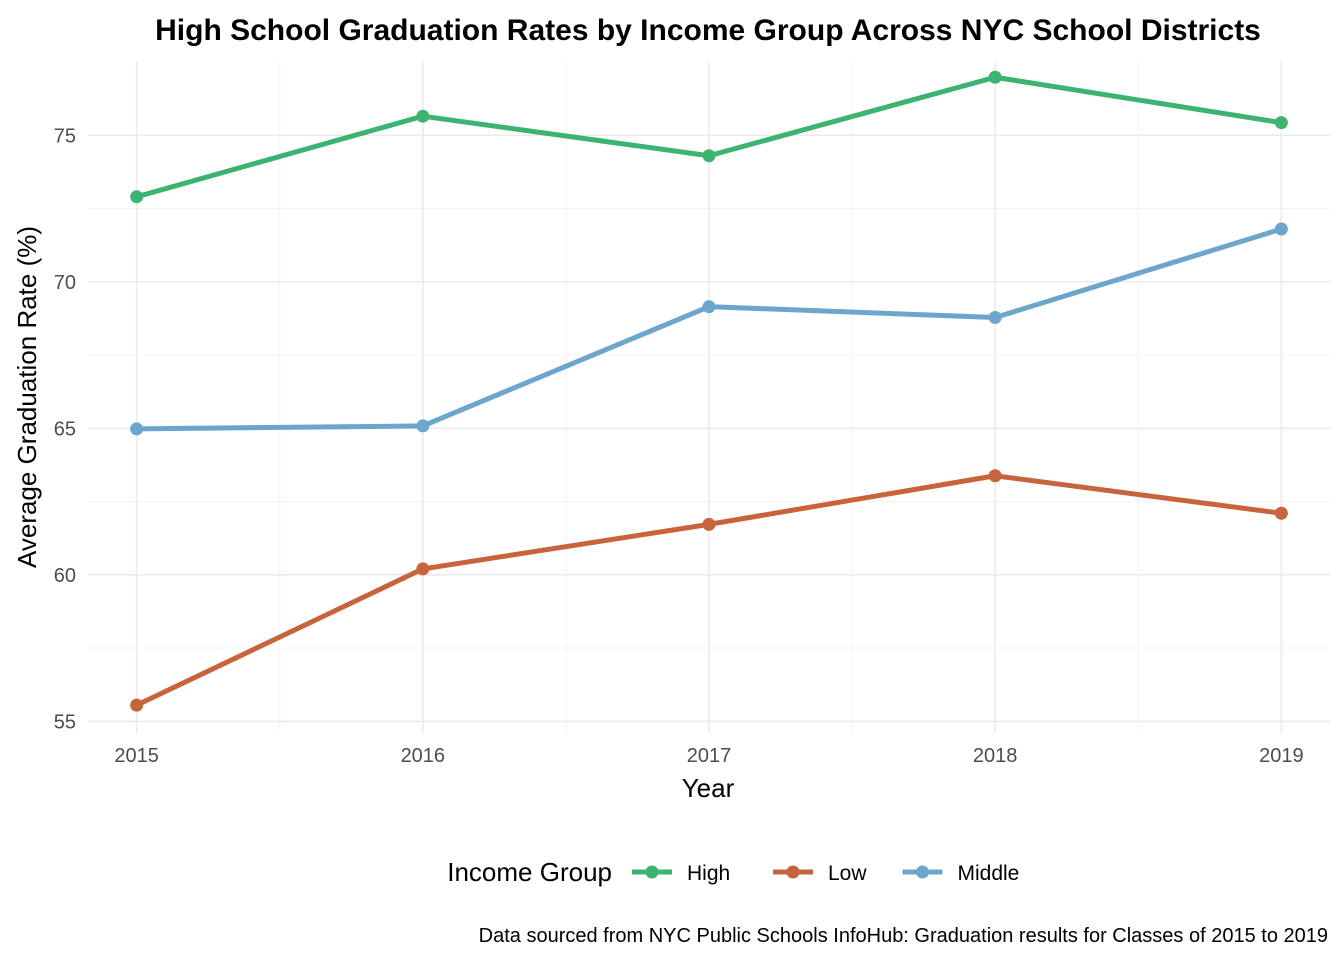 The height and width of the screenshot is (960, 1344). I want to click on x-tick-label: 2018, so click(995, 756).